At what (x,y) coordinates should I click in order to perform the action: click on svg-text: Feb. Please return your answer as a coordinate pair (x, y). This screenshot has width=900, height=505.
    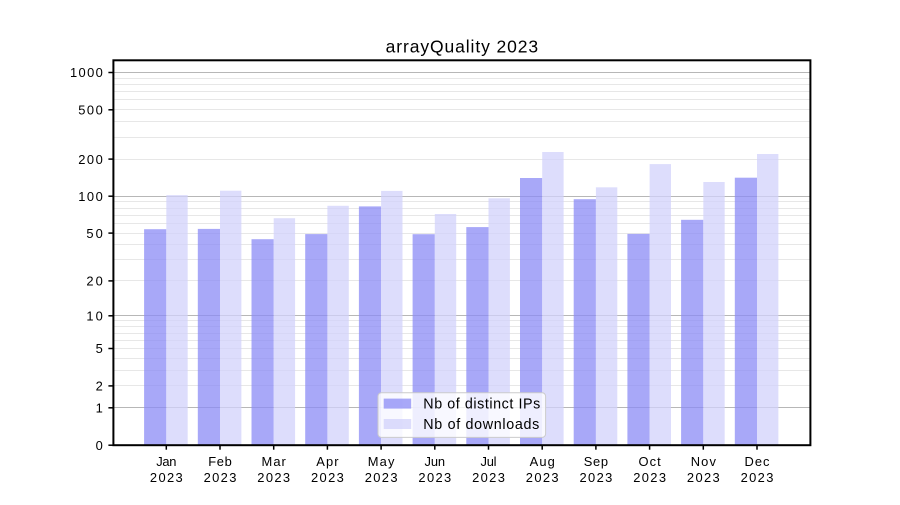
    Looking at the image, I should click on (220, 461).